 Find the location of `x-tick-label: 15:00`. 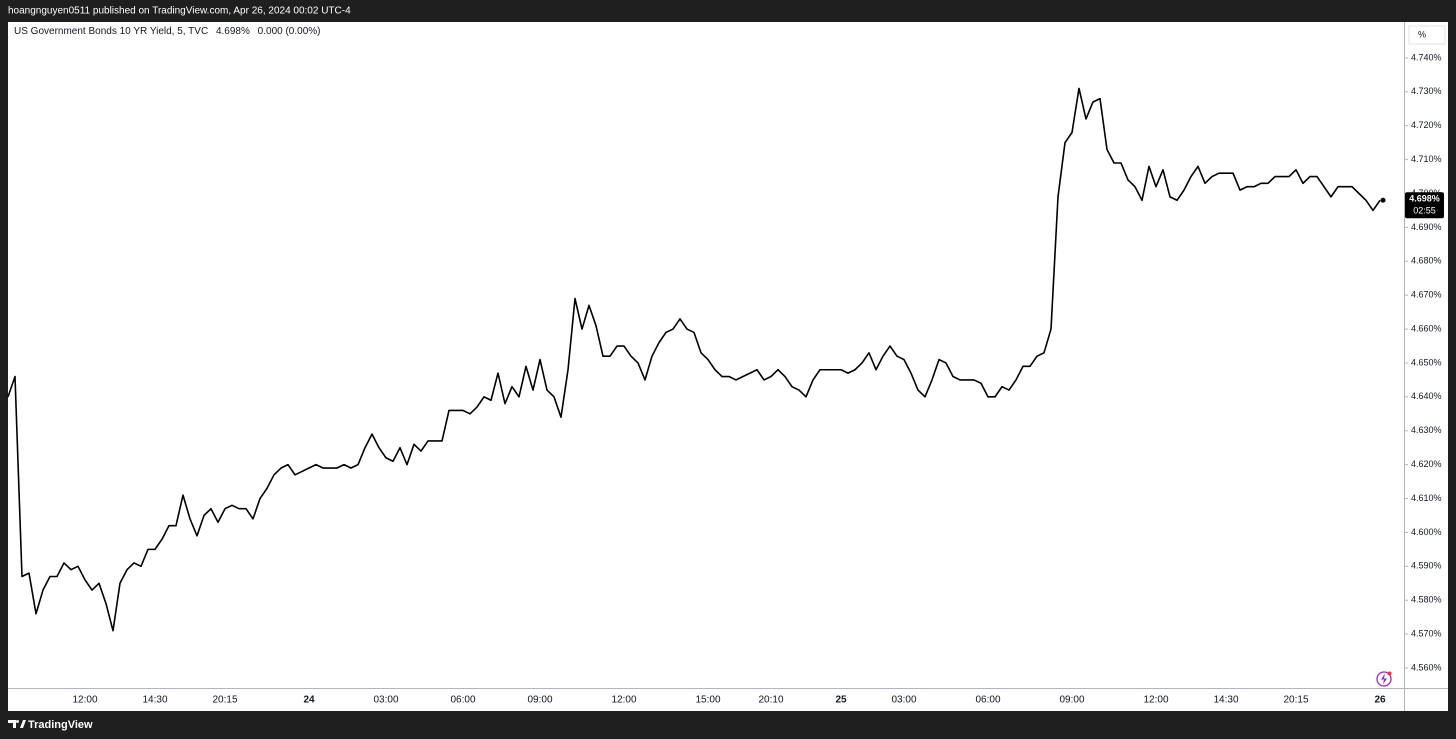

x-tick-label: 15:00 is located at coordinates (707, 700).